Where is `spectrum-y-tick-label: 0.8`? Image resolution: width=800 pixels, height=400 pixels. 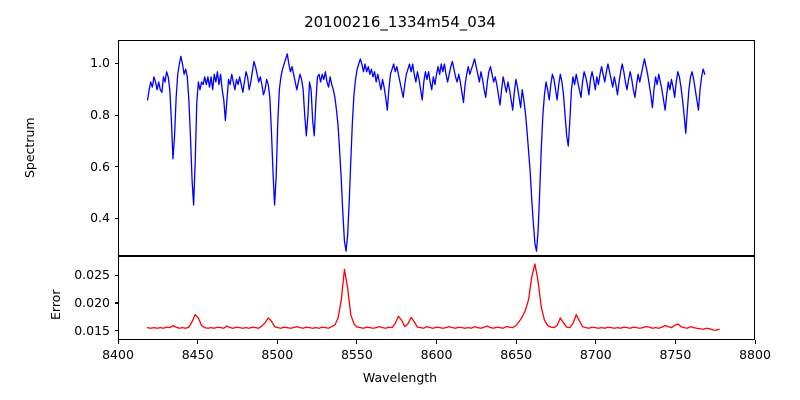 spectrum-y-tick-label: 0.8 is located at coordinates (100, 115).